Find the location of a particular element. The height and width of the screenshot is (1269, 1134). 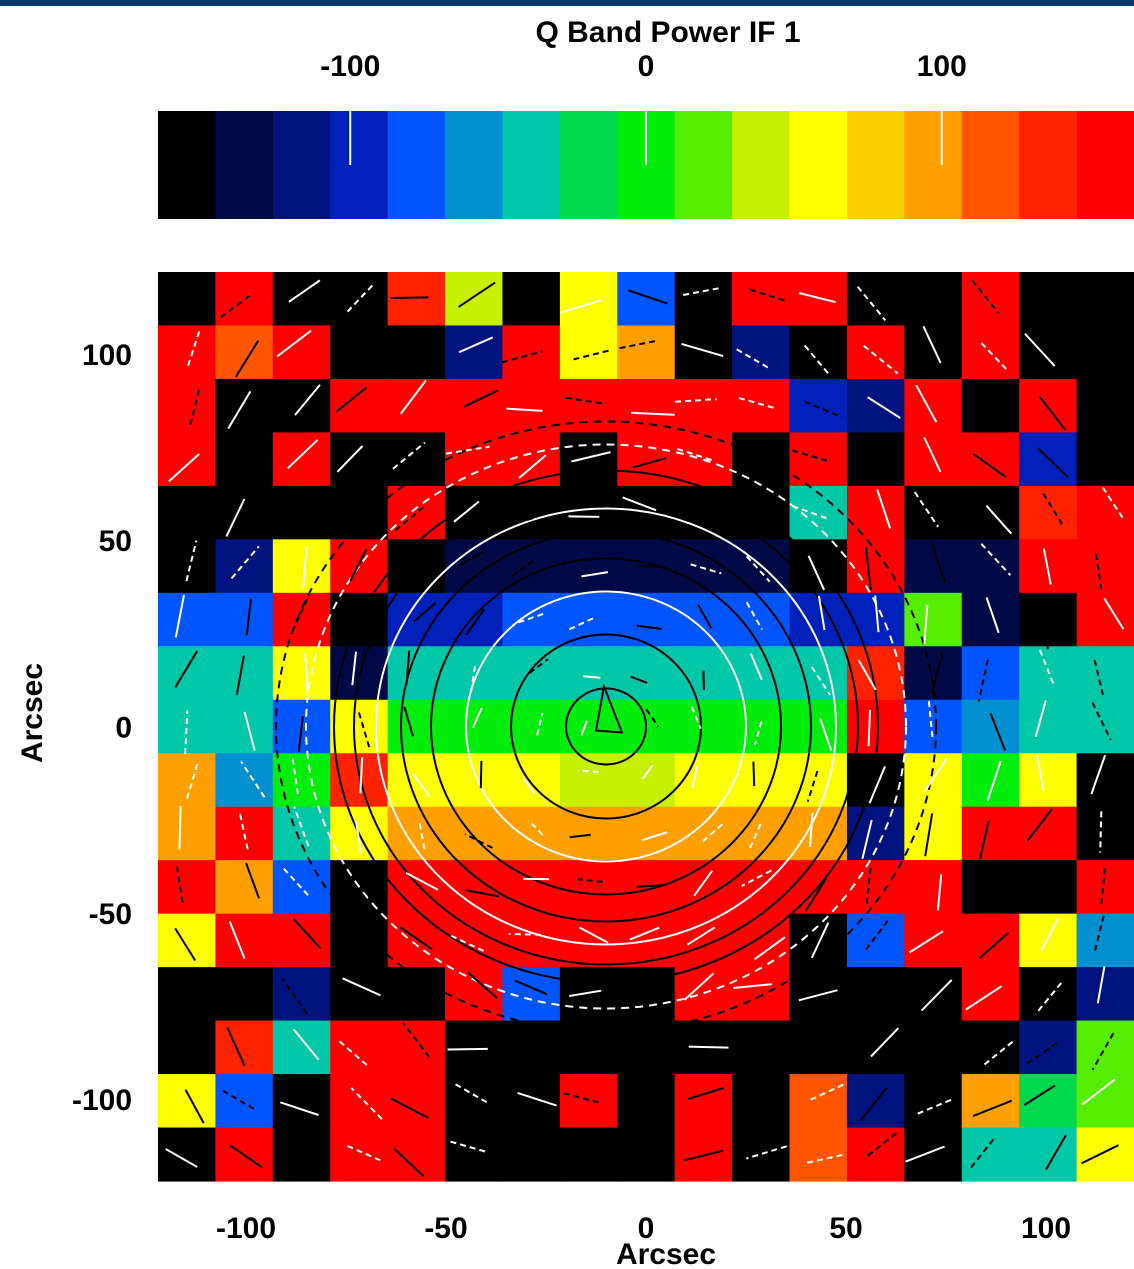

x-tick-label: -50 is located at coordinates (445, 1228).